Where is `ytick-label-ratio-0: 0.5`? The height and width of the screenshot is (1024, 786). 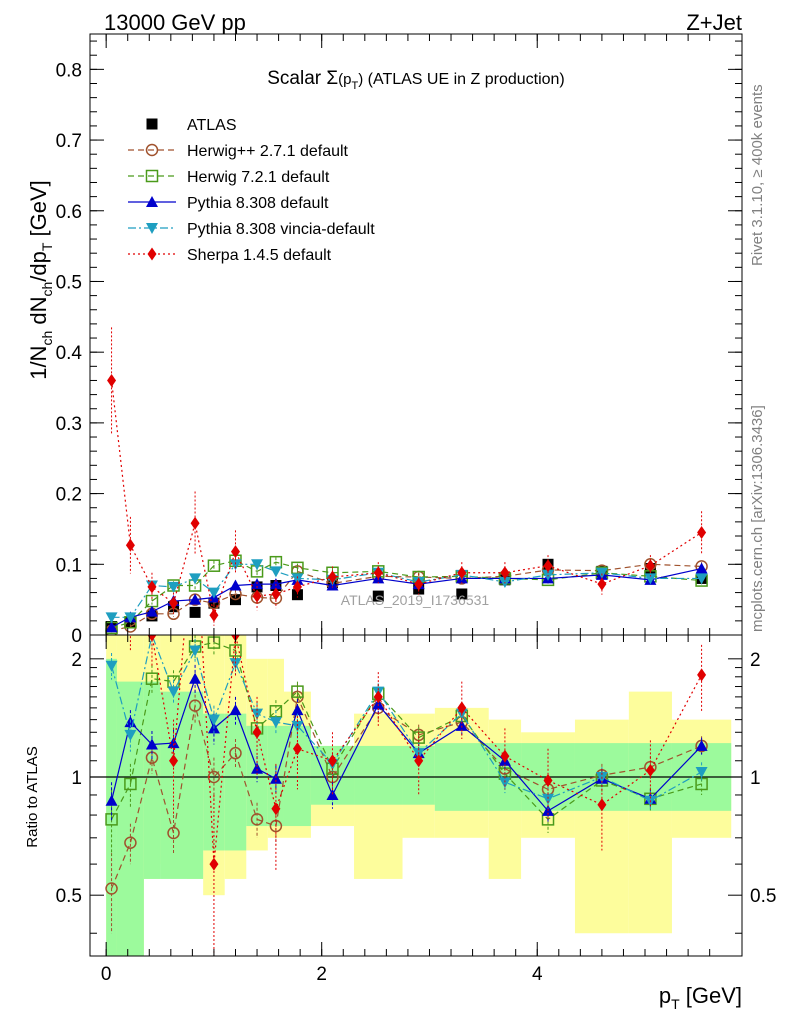 ytick-label-ratio-0: 0.5 is located at coordinates (69, 896).